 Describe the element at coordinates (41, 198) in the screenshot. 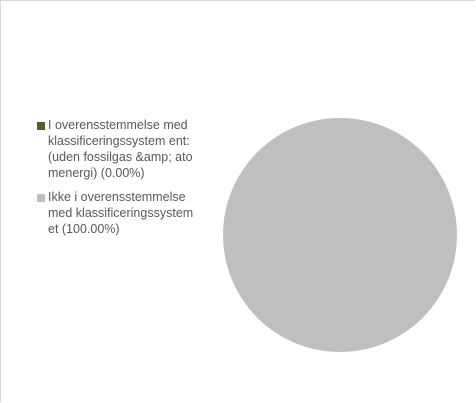

I see `legend-swatch-not-aligned` at that location.